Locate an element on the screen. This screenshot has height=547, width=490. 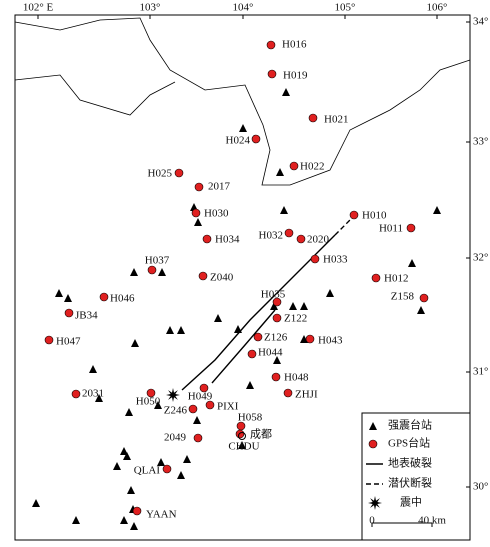
station-label: CHDU is located at coordinates (243, 447).